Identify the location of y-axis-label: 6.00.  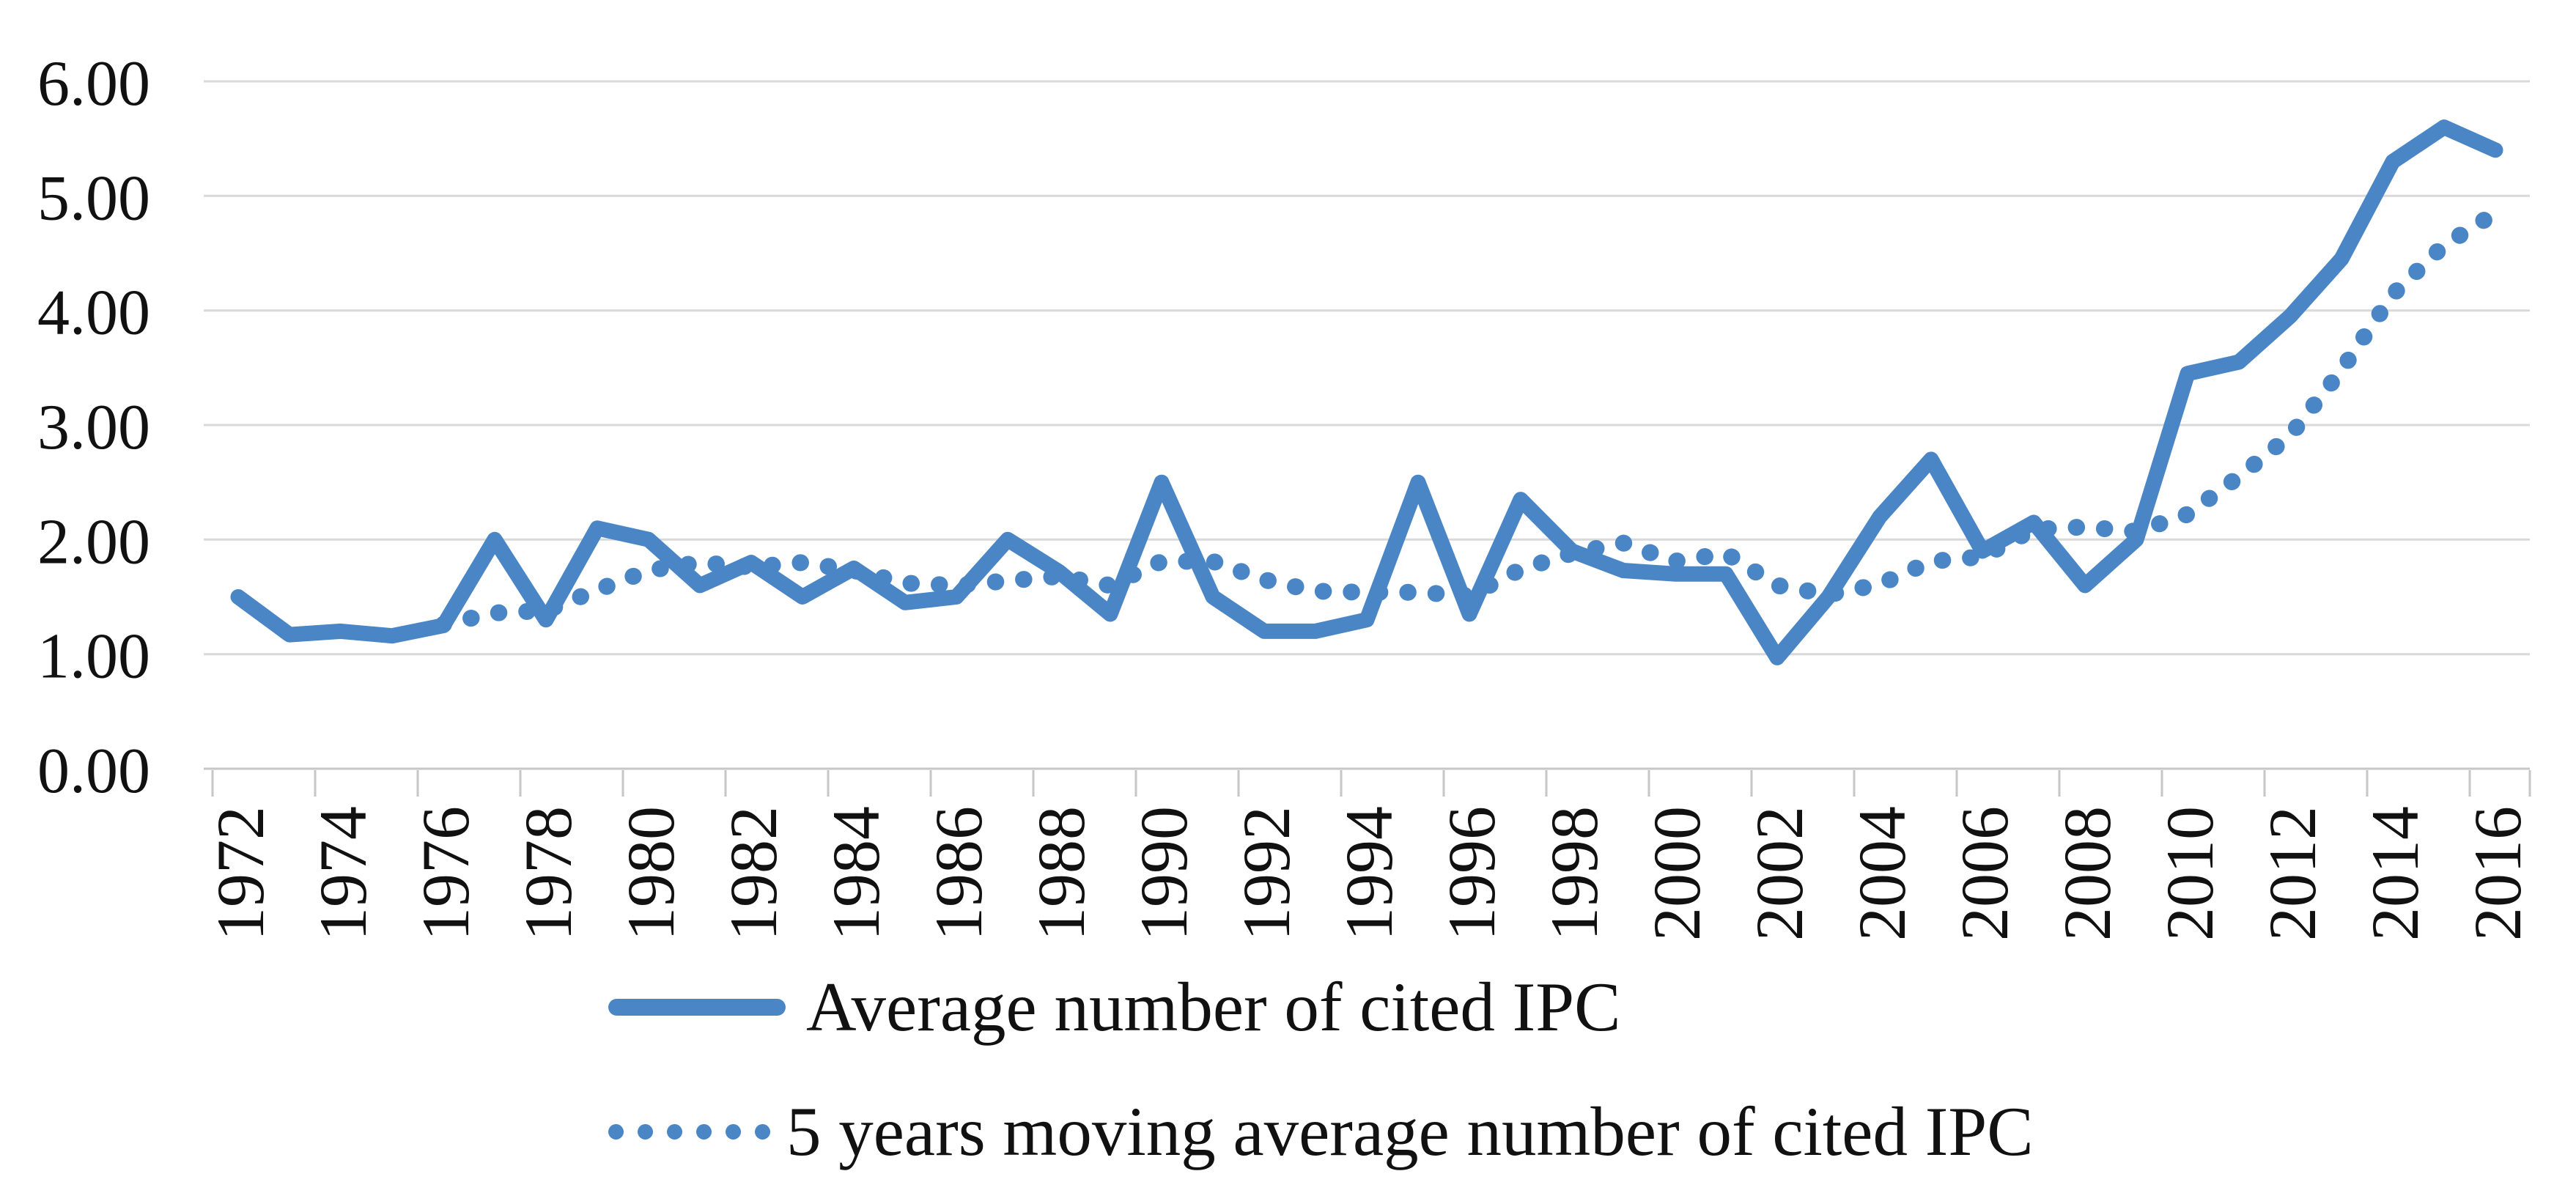
(93, 83).